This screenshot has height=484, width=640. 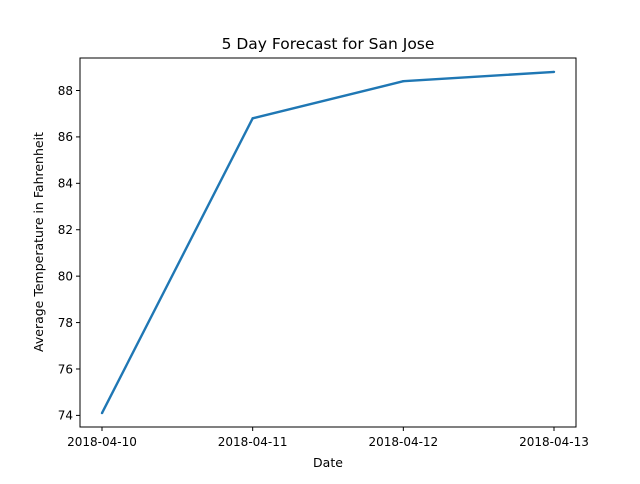 What do you see at coordinates (65, 137) in the screenshot?
I see `y-tick-label: 86` at bounding box center [65, 137].